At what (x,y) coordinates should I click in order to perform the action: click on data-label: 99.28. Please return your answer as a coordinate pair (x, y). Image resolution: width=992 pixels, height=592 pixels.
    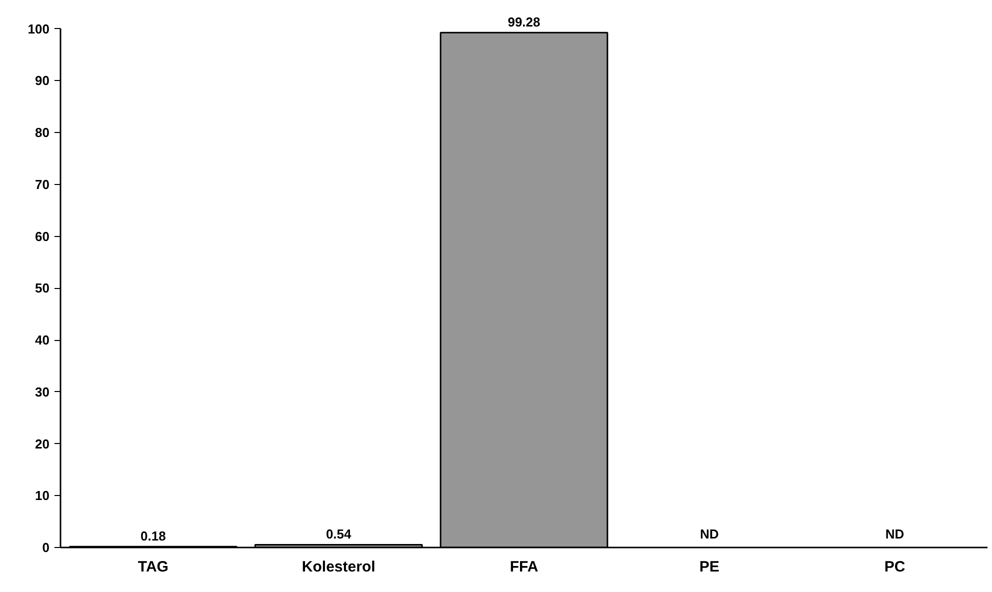
    Looking at the image, I should click on (524, 22).